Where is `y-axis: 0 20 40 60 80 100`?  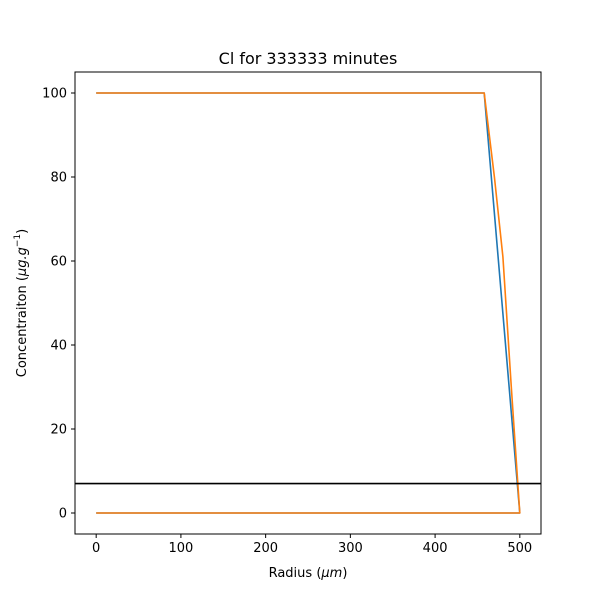 y-axis: 0 20 40 60 80 100 is located at coordinates (58, 304).